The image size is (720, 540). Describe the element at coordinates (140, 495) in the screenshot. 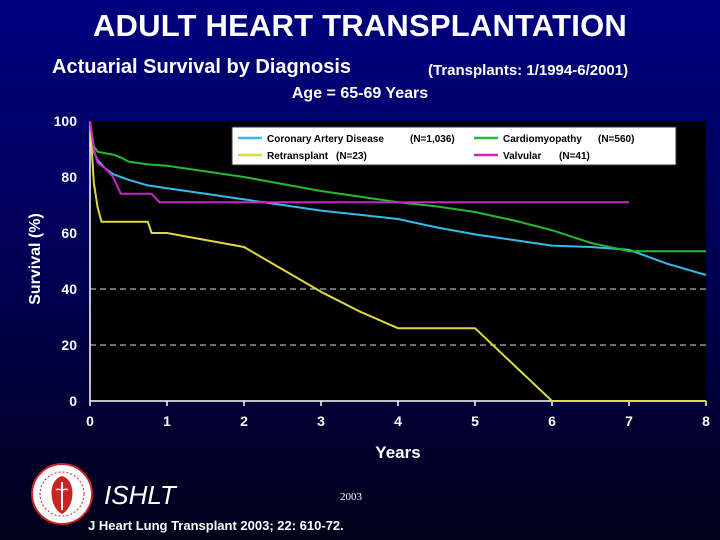

I see `org-name: ISHLT` at that location.